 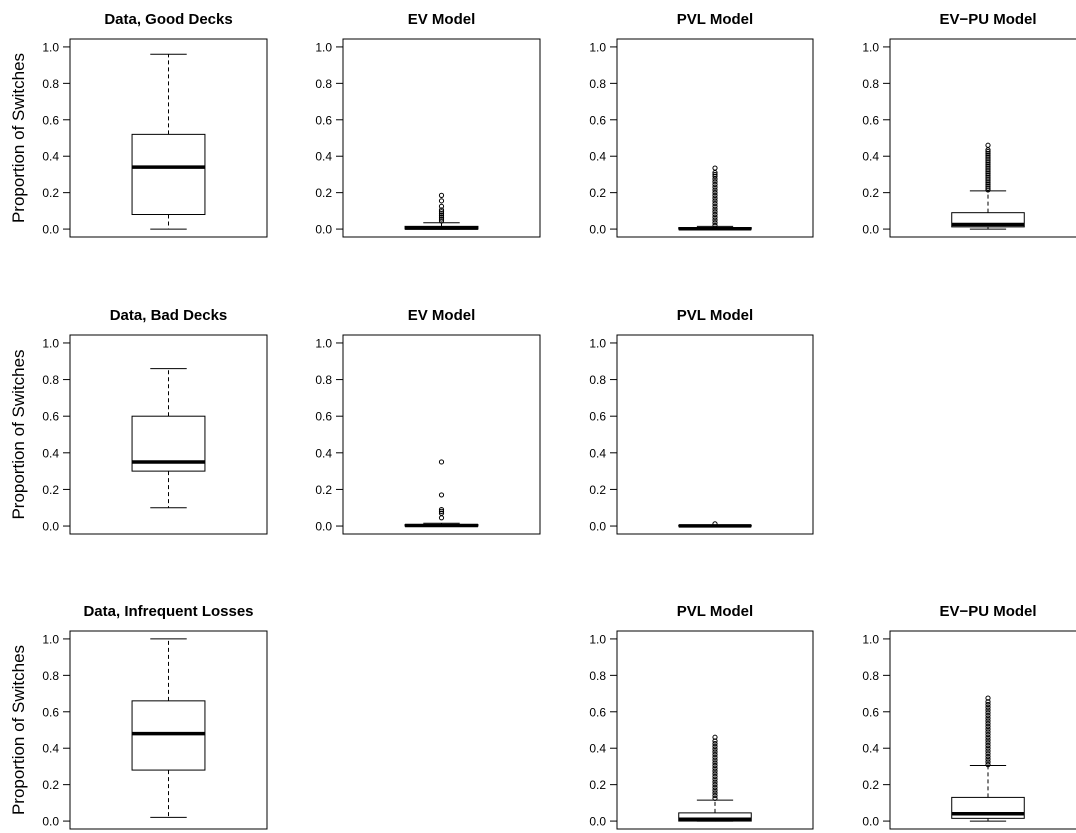 I want to click on boxplot-panel: PVL Model 0.0 0.2 0.4 0.6 0.8 1.0, so click(x=701, y=716).